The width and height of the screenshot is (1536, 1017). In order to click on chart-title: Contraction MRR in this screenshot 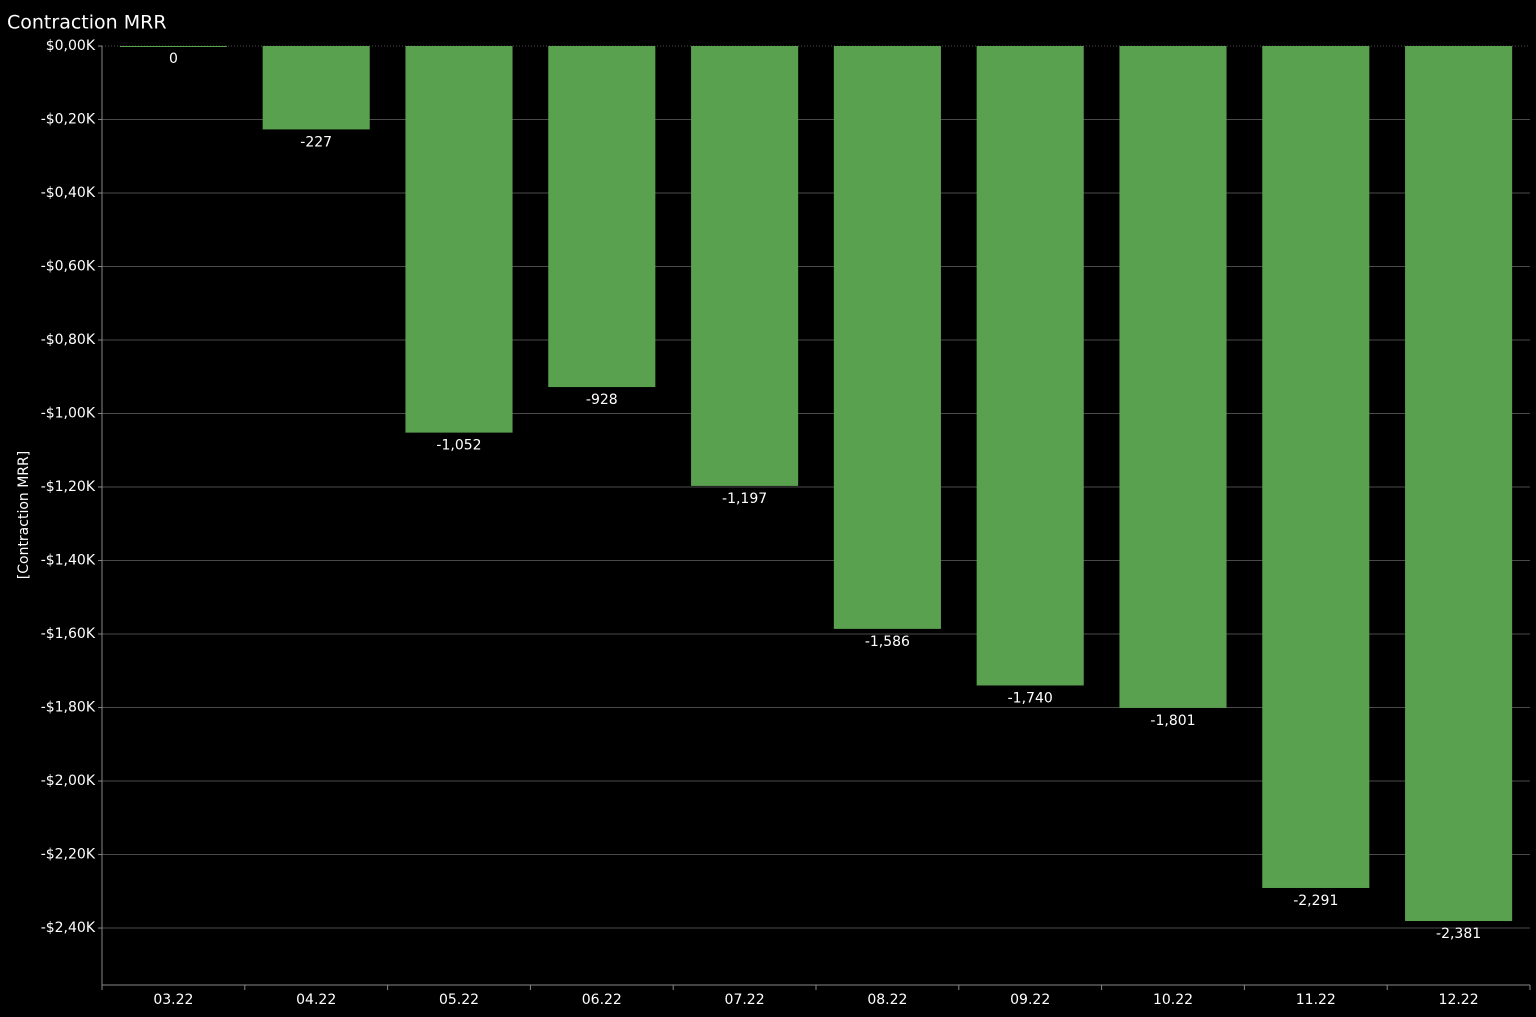, I will do `click(87, 23)`.